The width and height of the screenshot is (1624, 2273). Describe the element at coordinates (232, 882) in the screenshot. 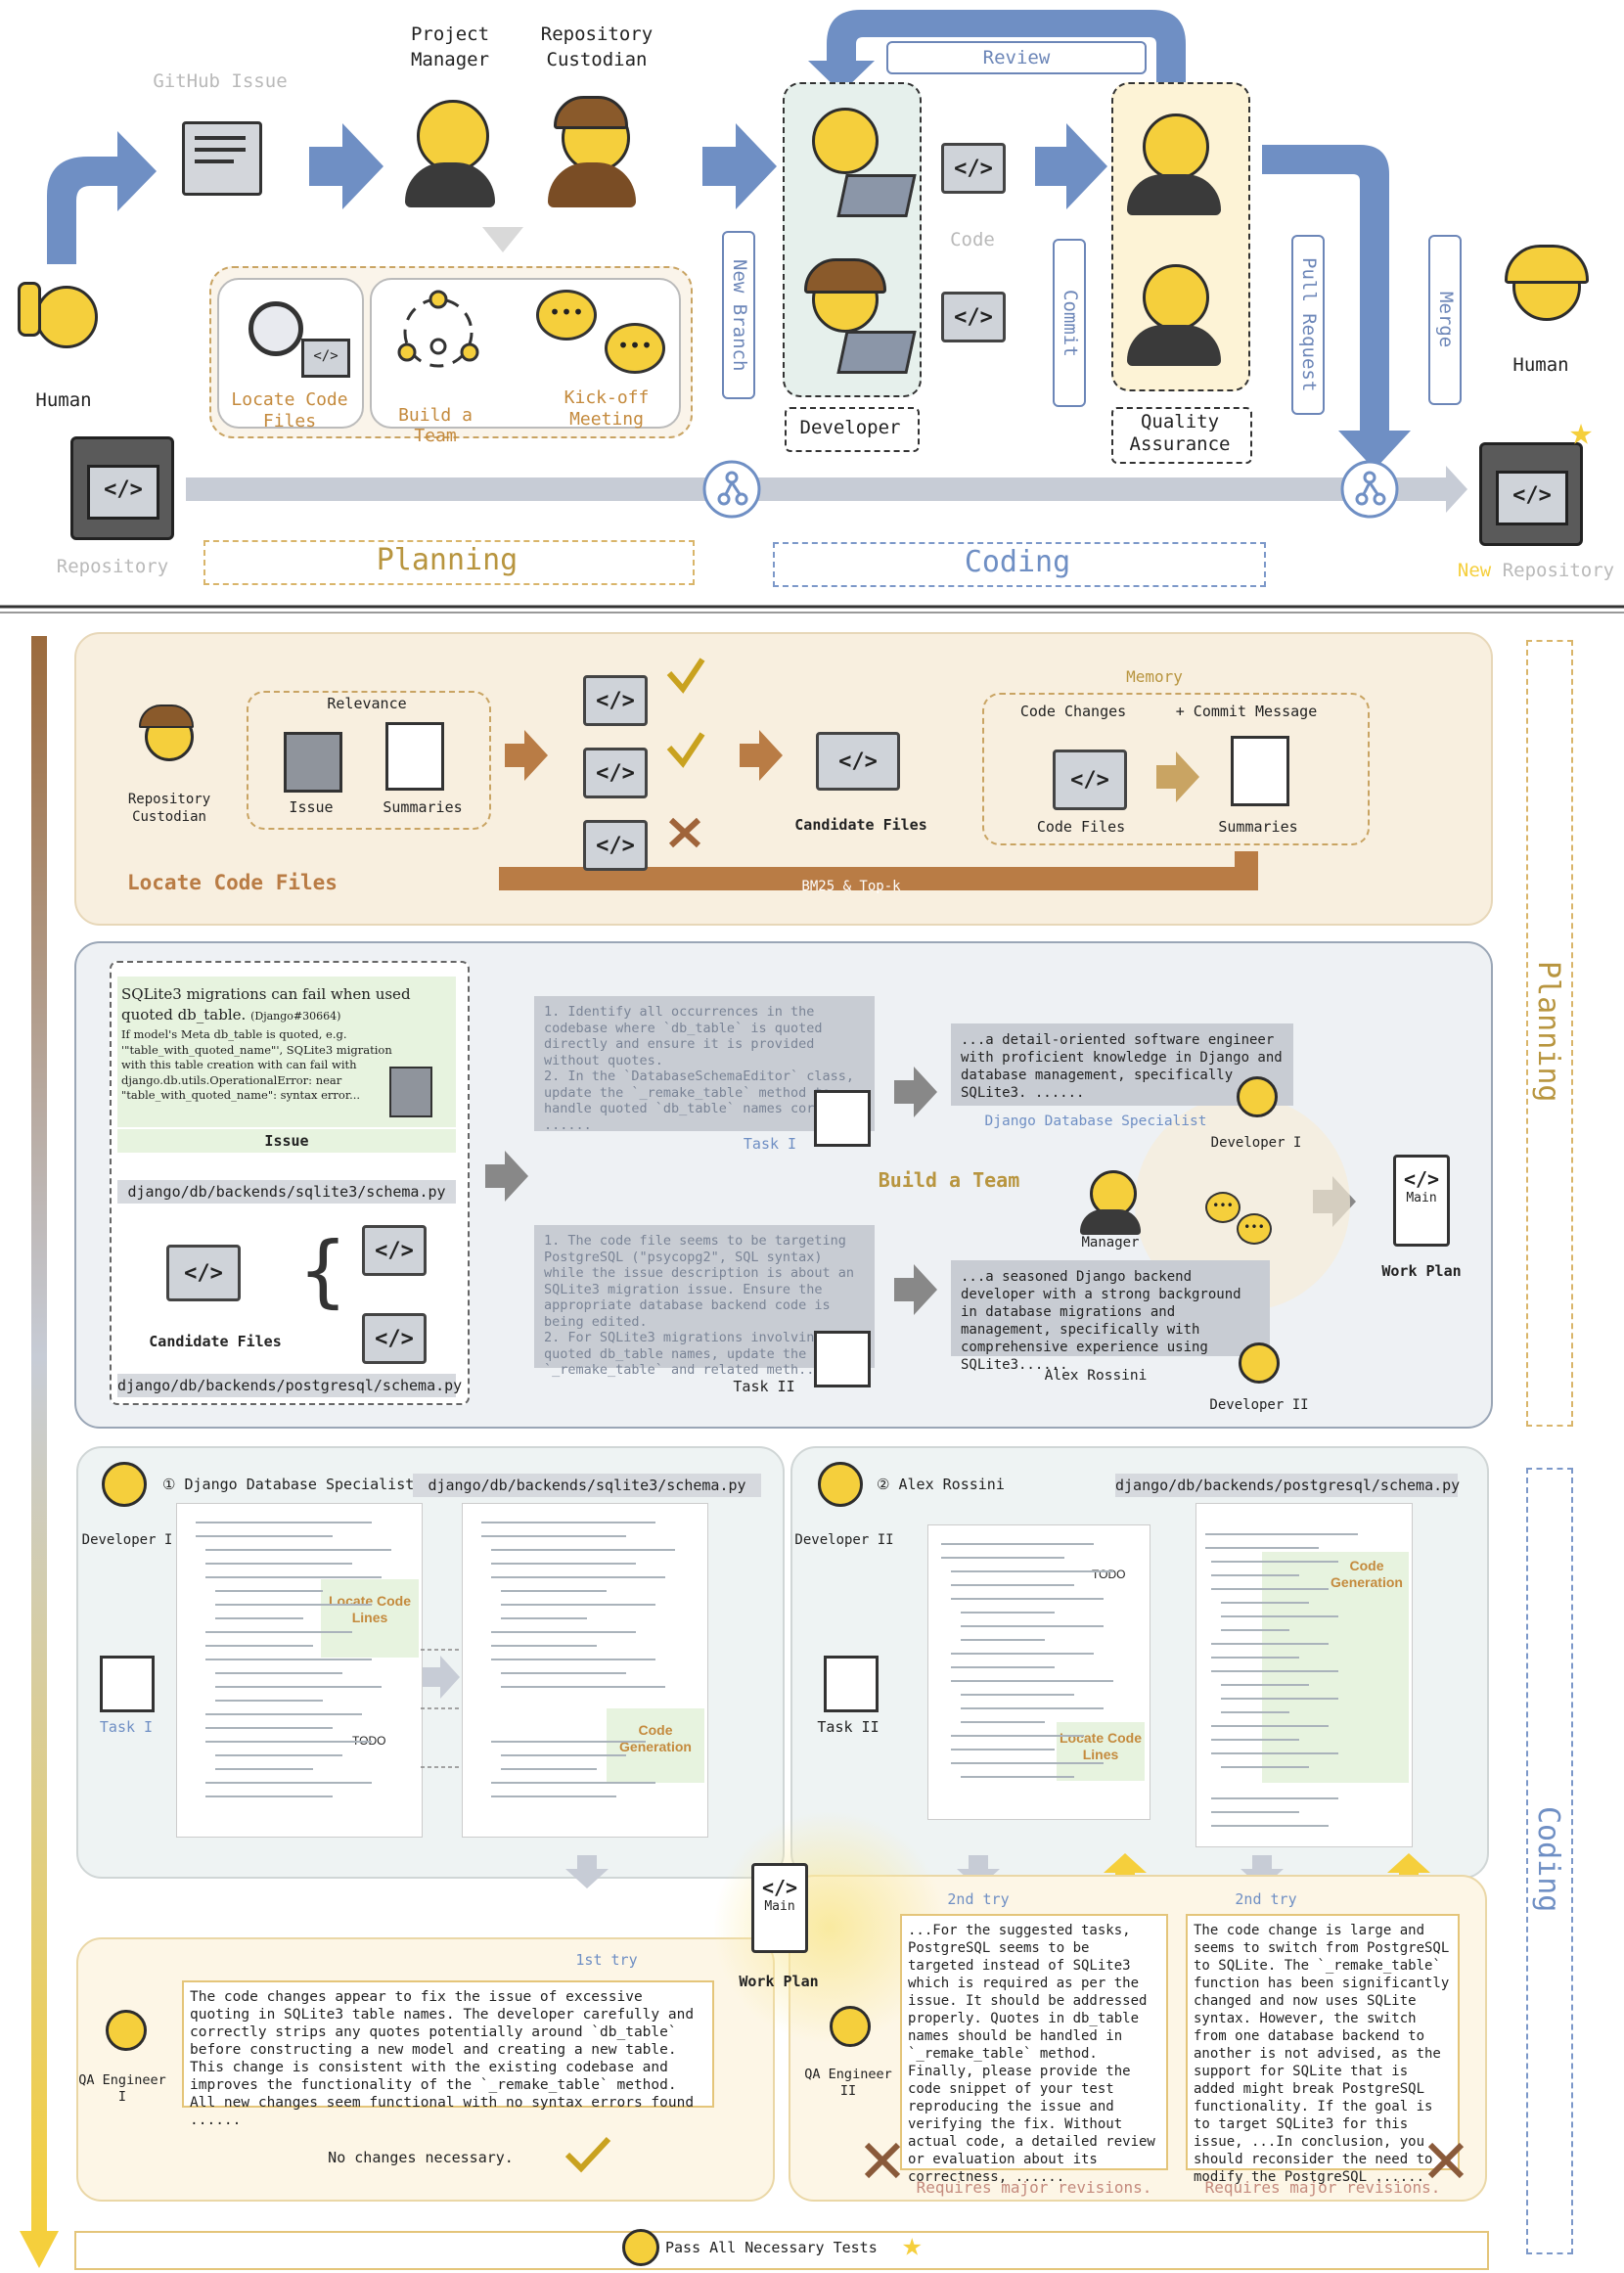

I see `locate-title: Locate Code Files` at that location.